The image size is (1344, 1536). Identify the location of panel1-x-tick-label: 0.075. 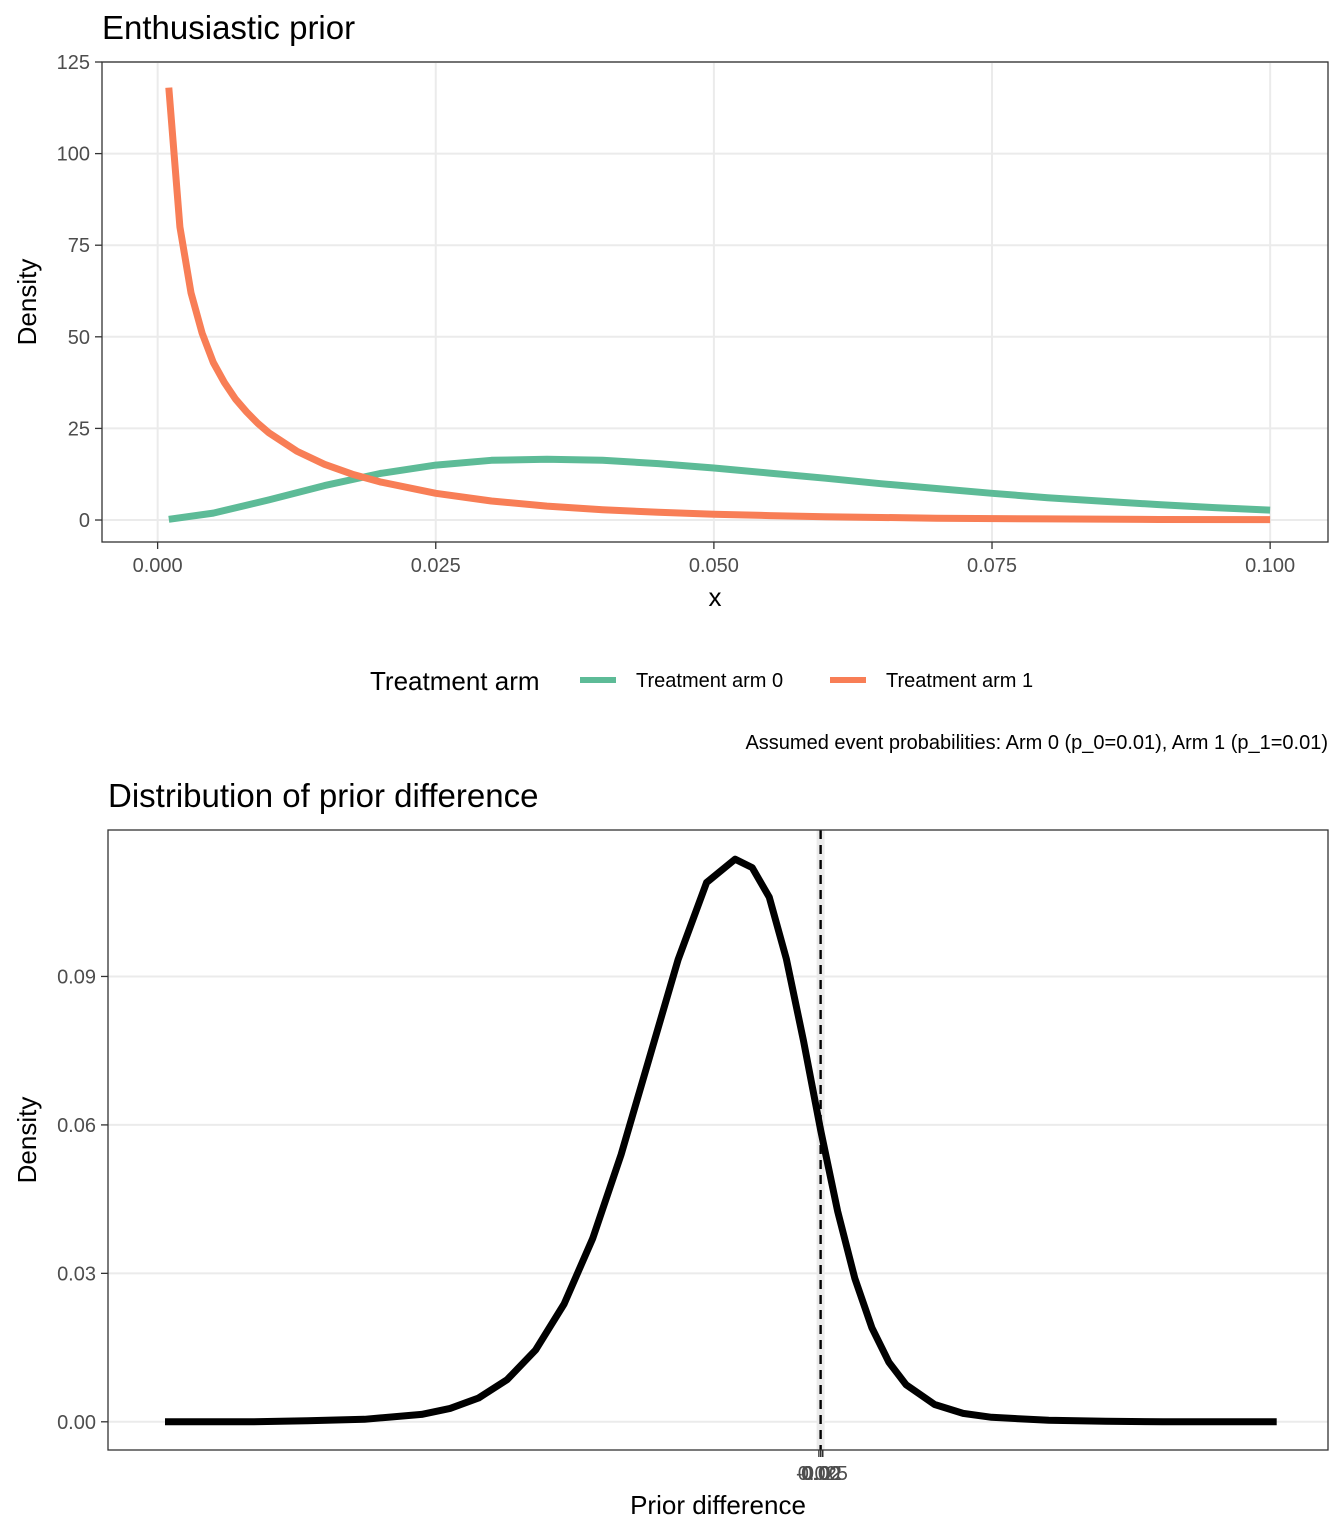
(992, 566).